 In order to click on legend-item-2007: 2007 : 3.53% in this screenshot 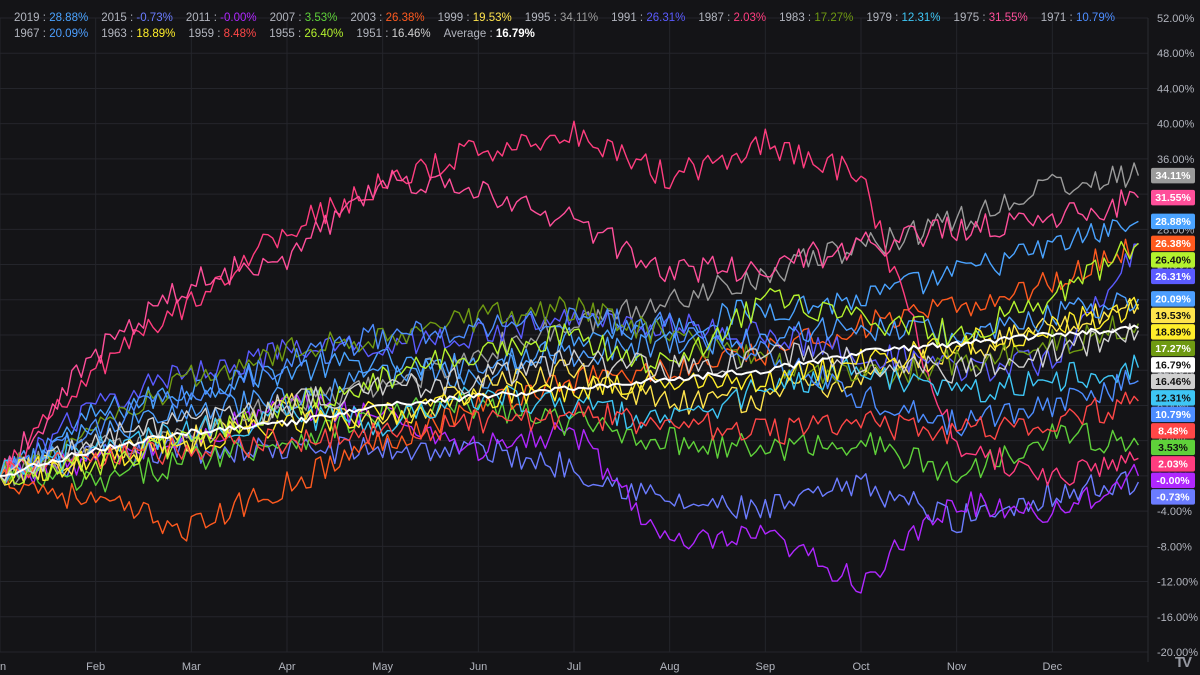, I will do `click(304, 18)`.